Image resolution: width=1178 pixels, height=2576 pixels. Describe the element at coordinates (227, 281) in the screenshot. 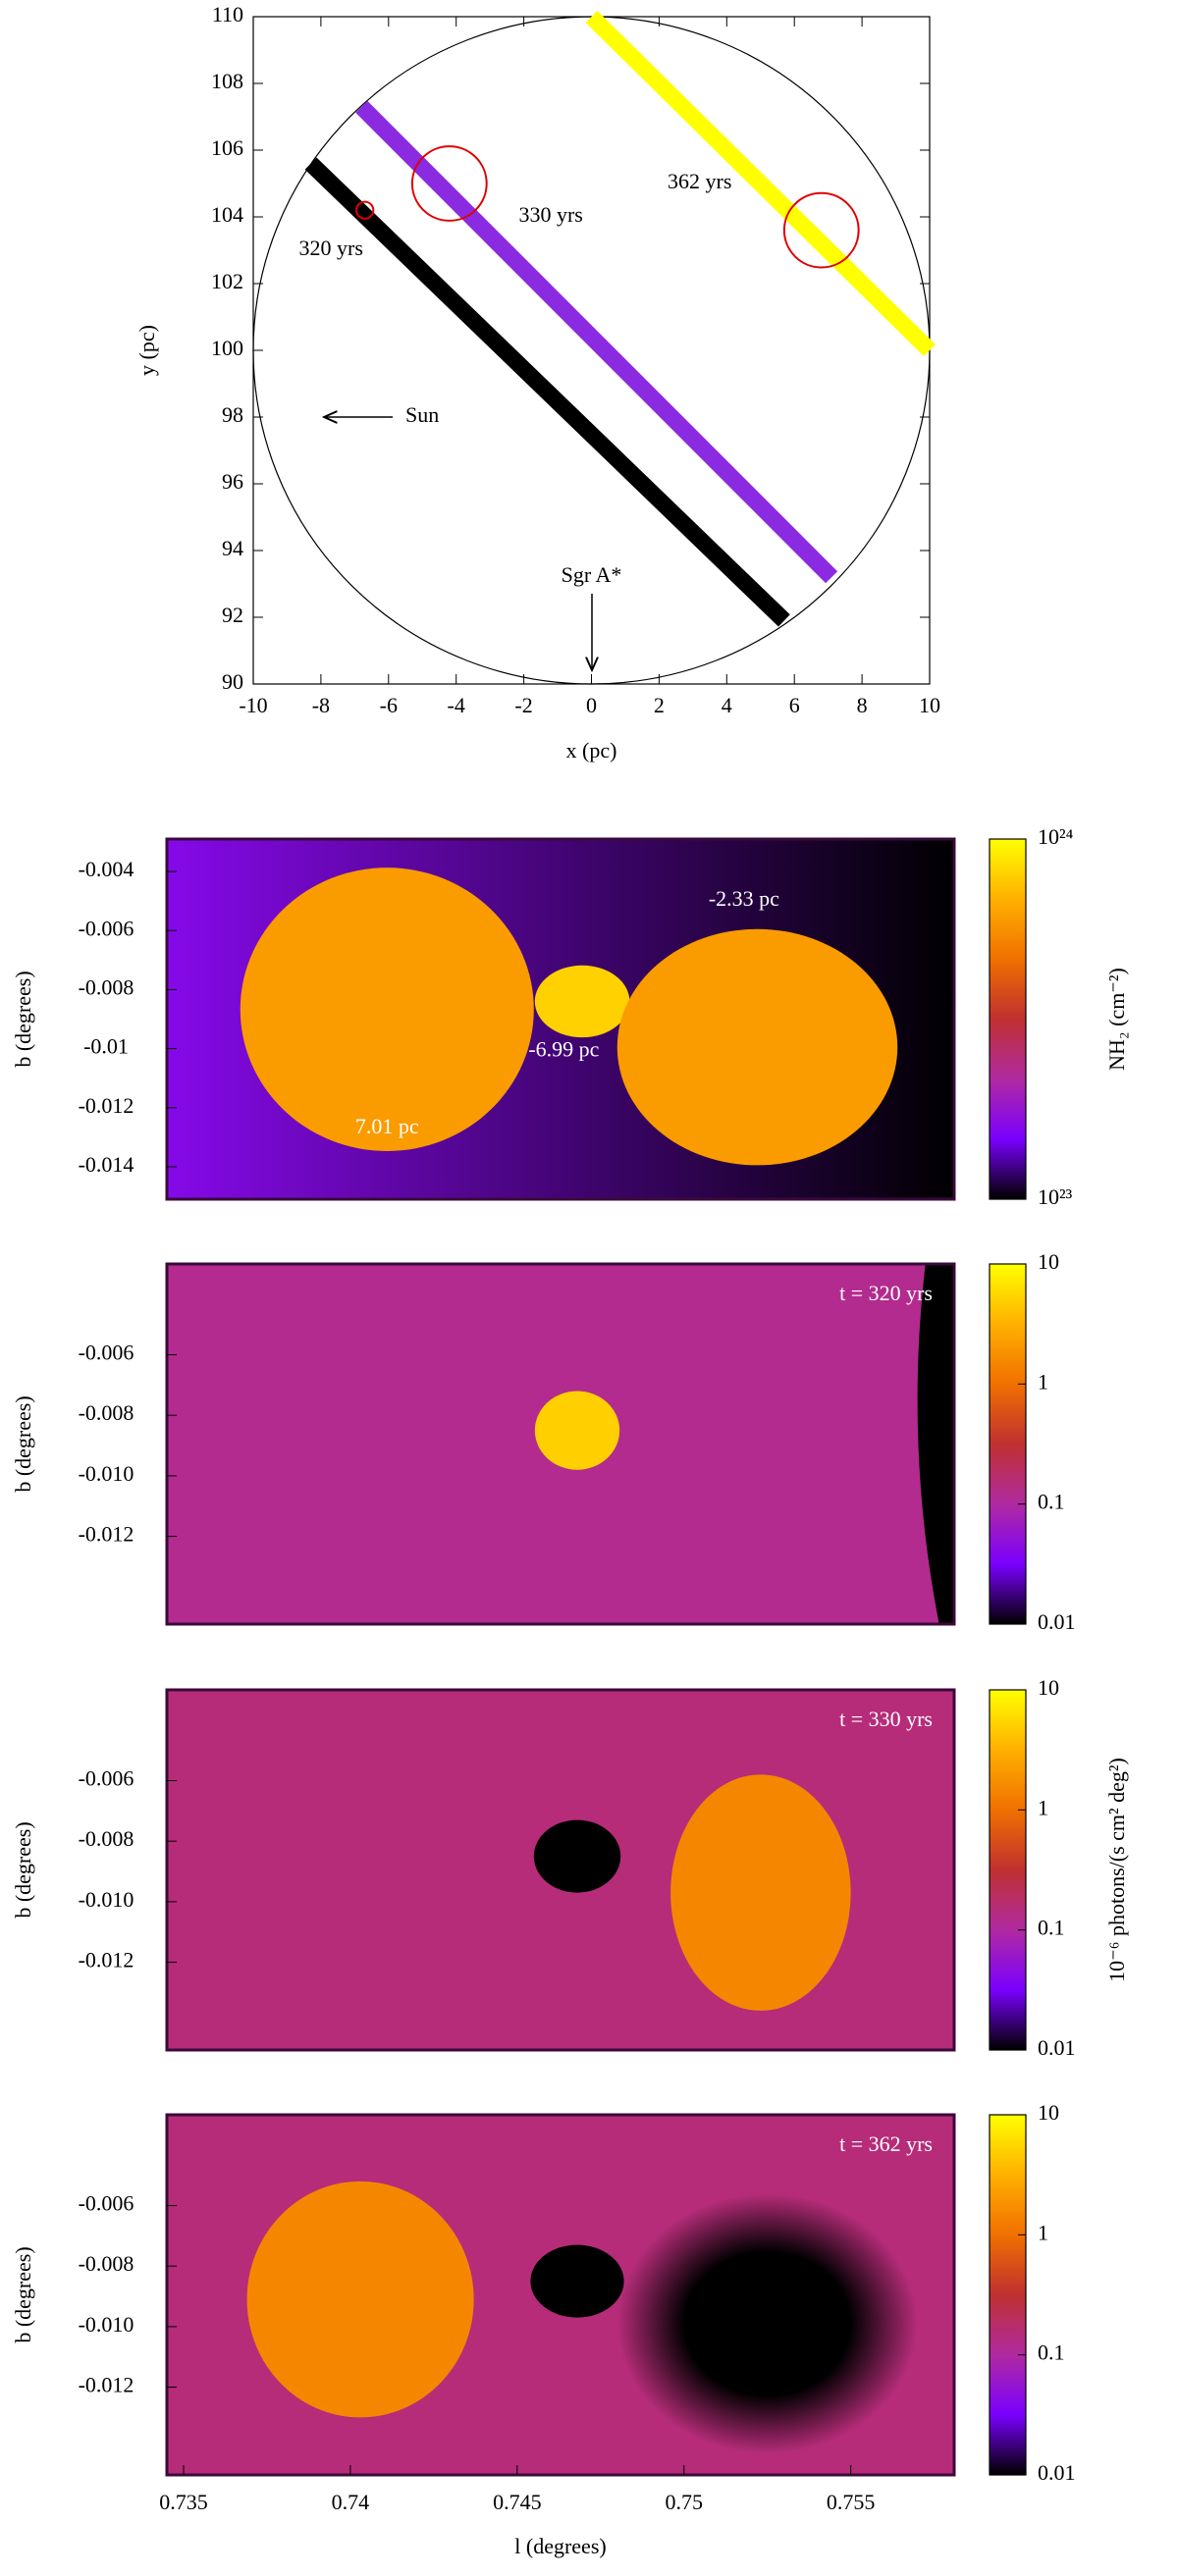

I see `y-tick-label: 102` at that location.